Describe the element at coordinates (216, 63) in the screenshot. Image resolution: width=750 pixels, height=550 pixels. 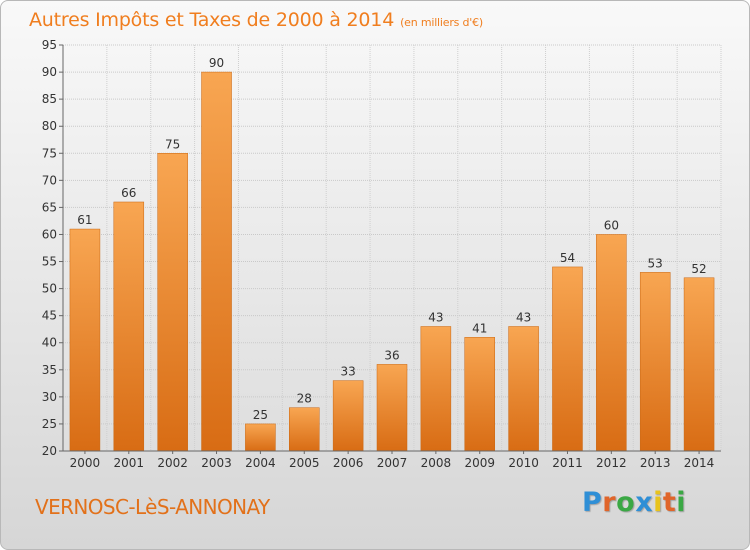
I see `data-label: 90` at that location.